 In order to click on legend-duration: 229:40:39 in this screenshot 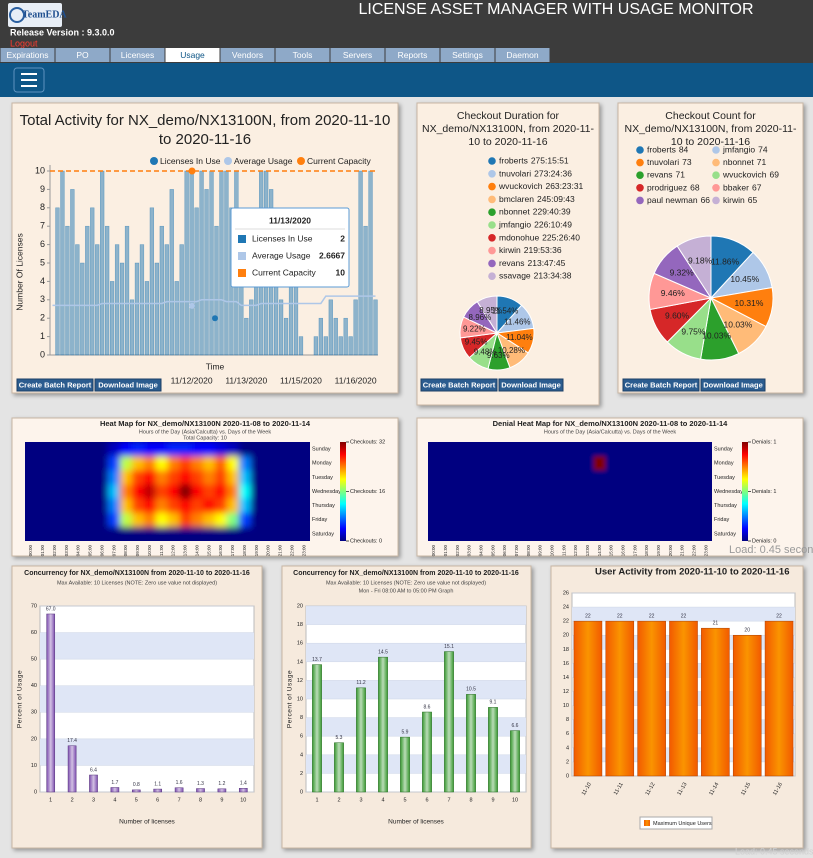, I will do `click(552, 212)`.